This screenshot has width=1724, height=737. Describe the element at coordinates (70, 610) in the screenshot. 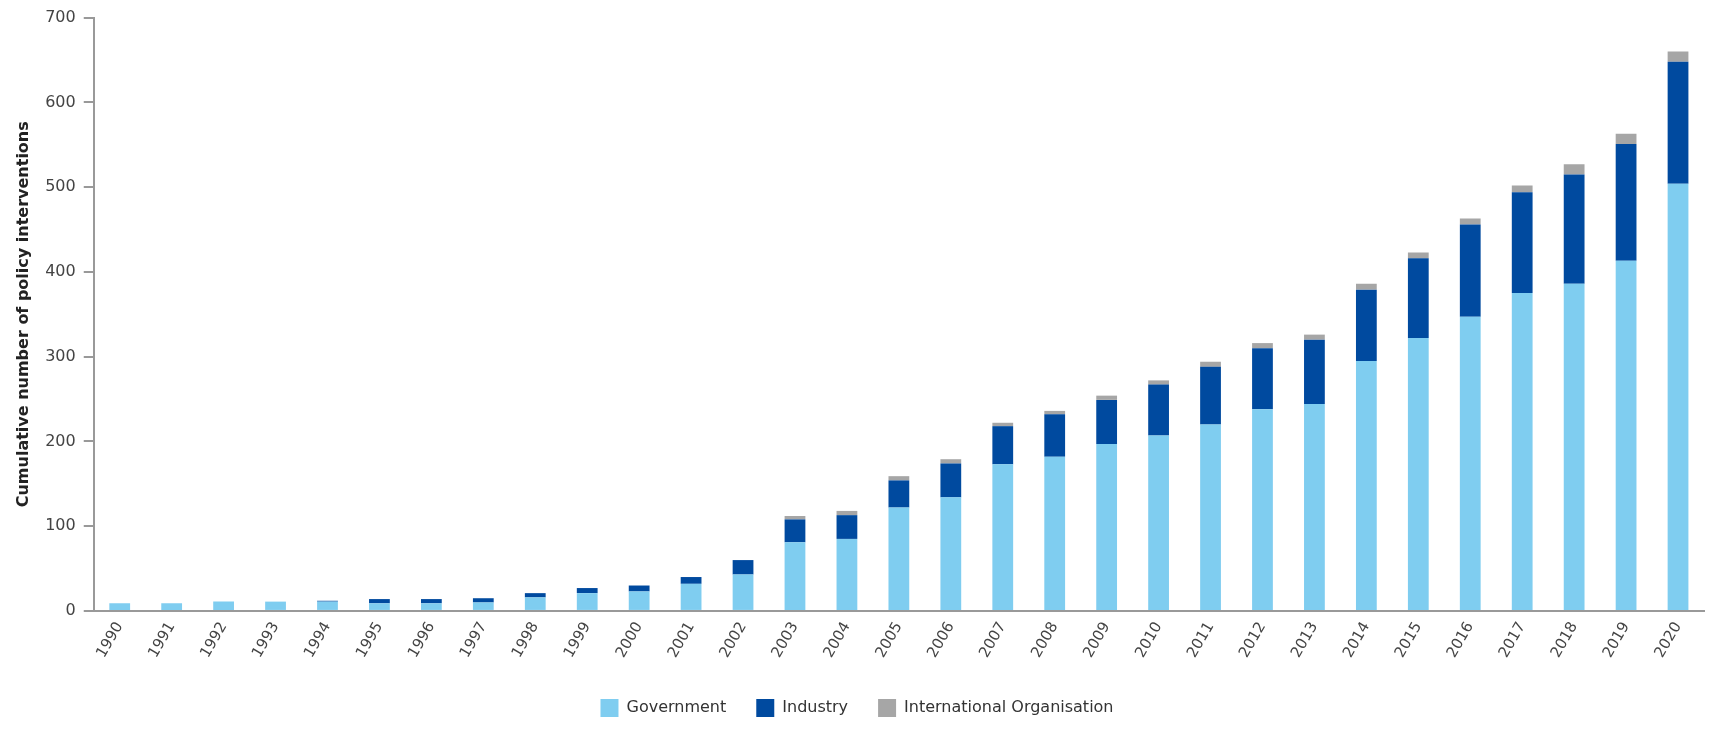

I see `y-tick-label: 0` at that location.